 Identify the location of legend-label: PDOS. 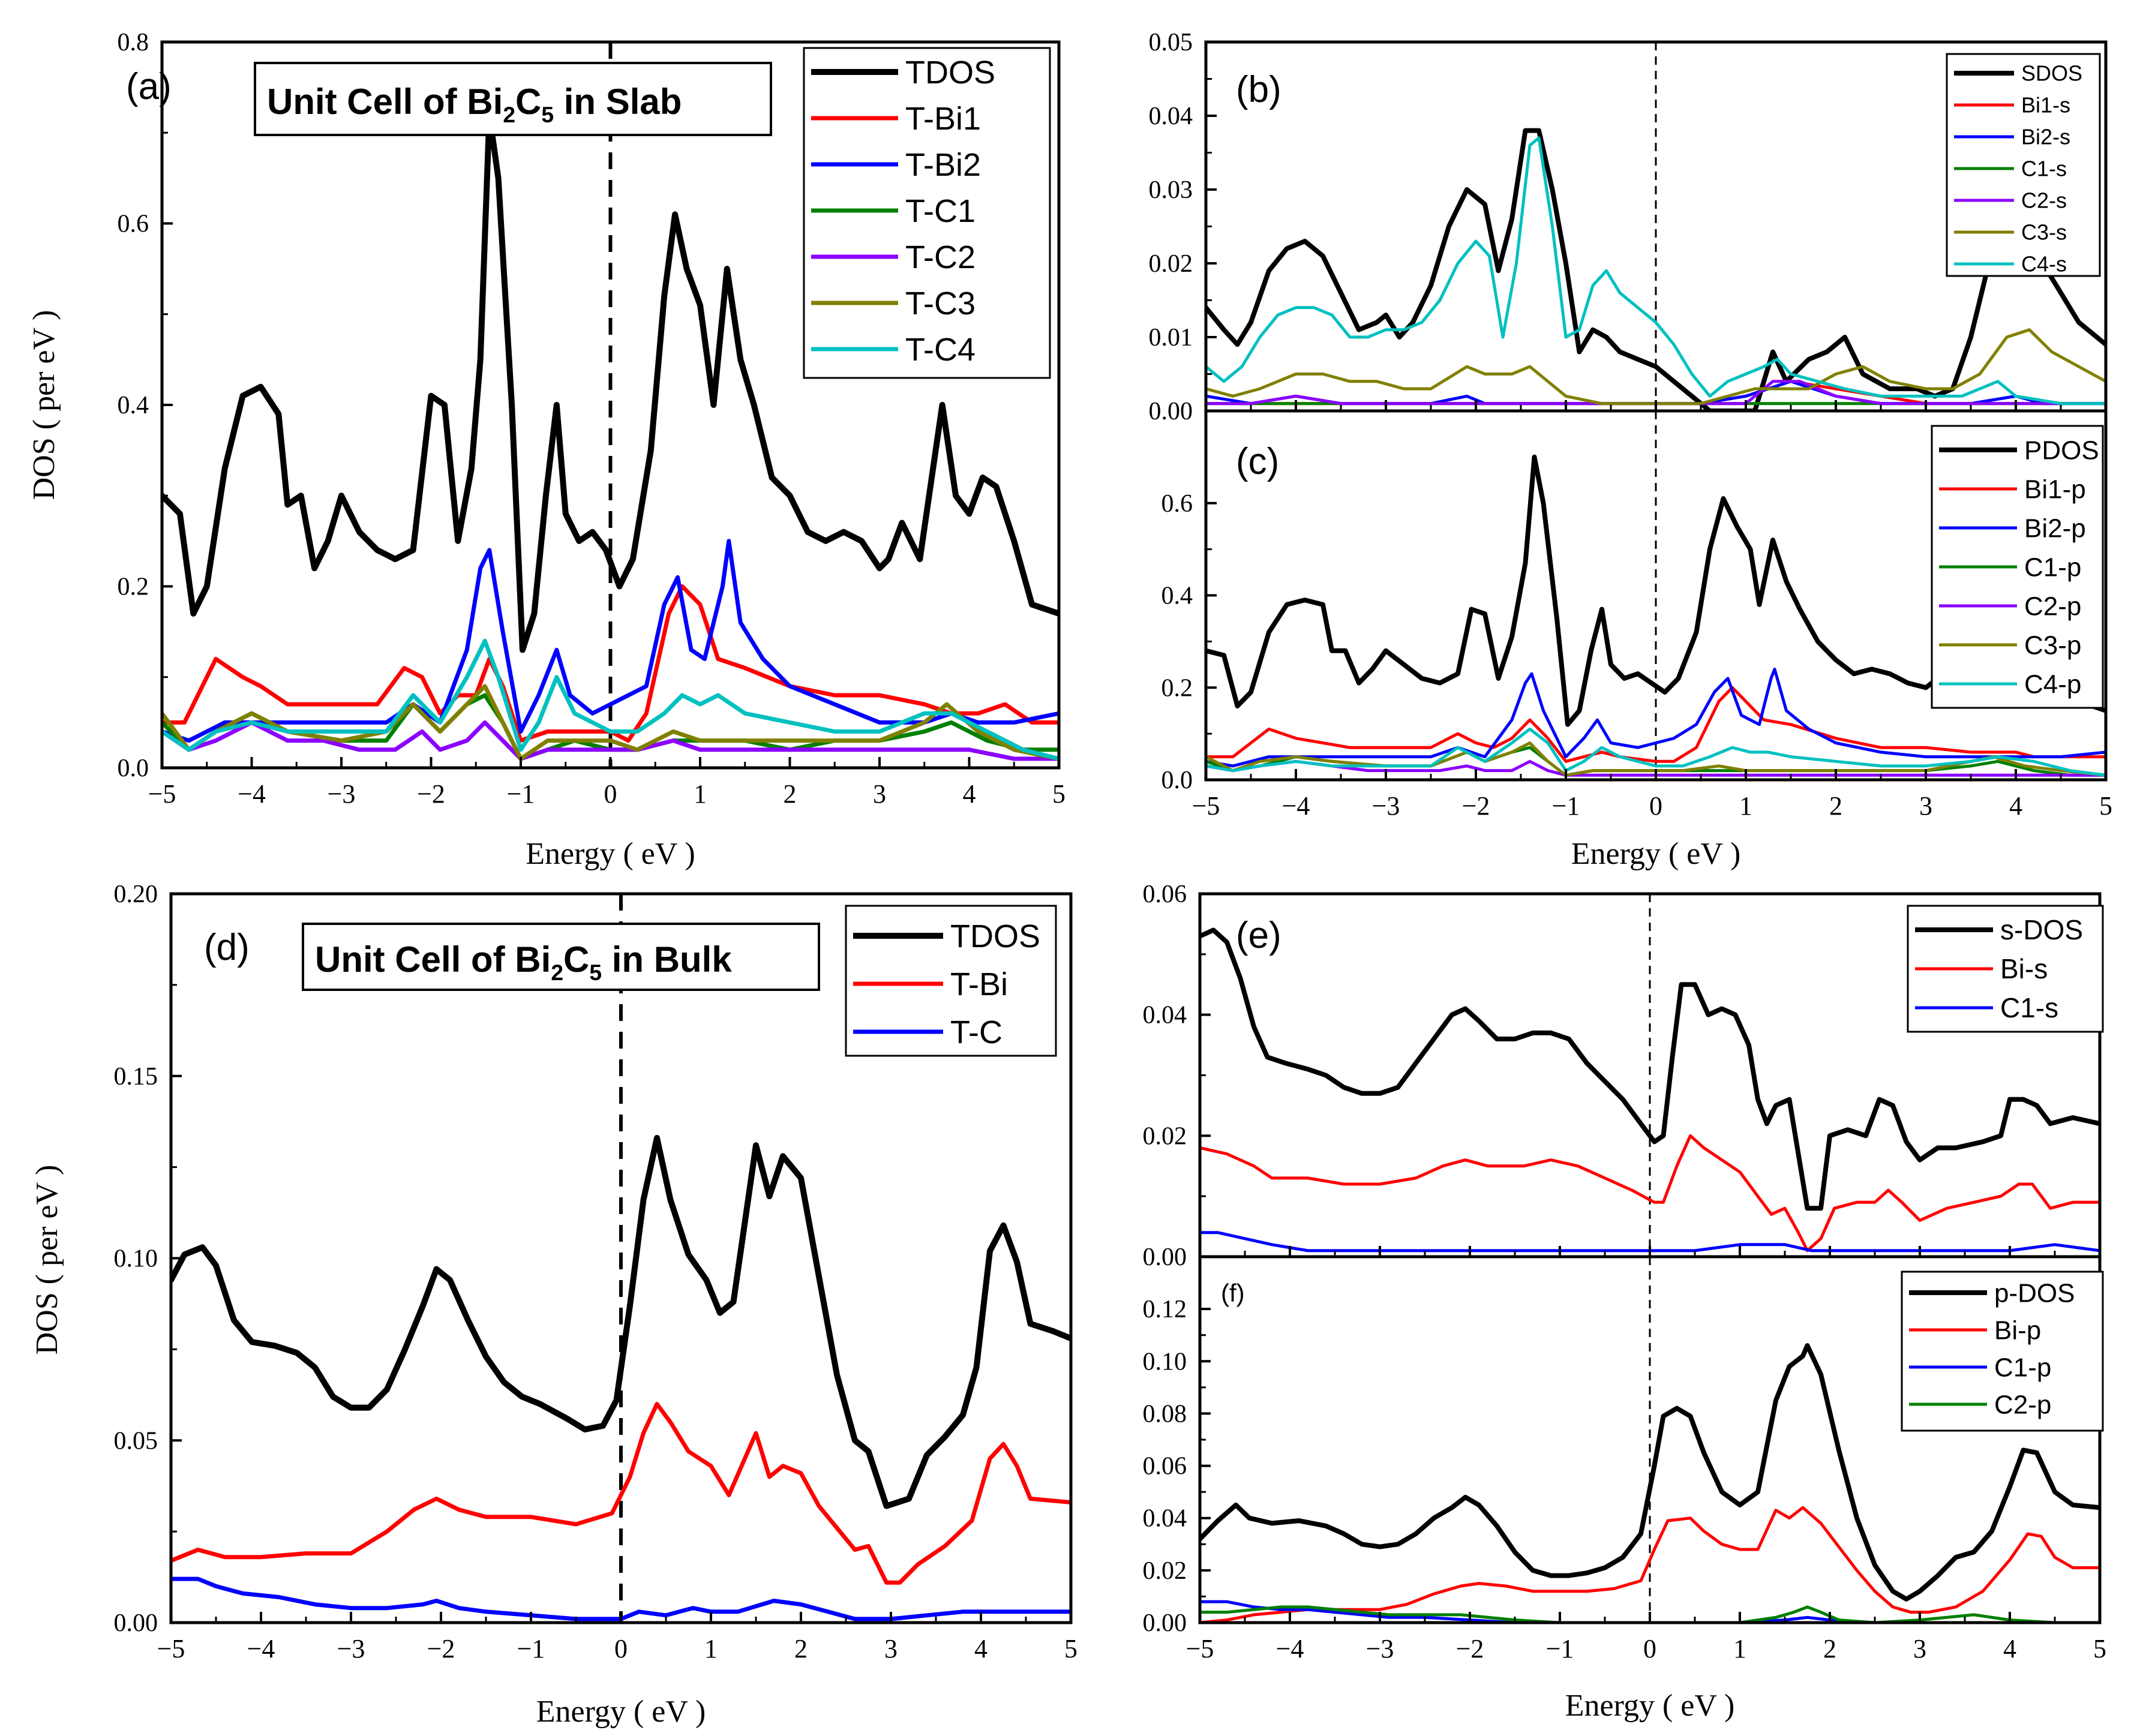
(2061, 450).